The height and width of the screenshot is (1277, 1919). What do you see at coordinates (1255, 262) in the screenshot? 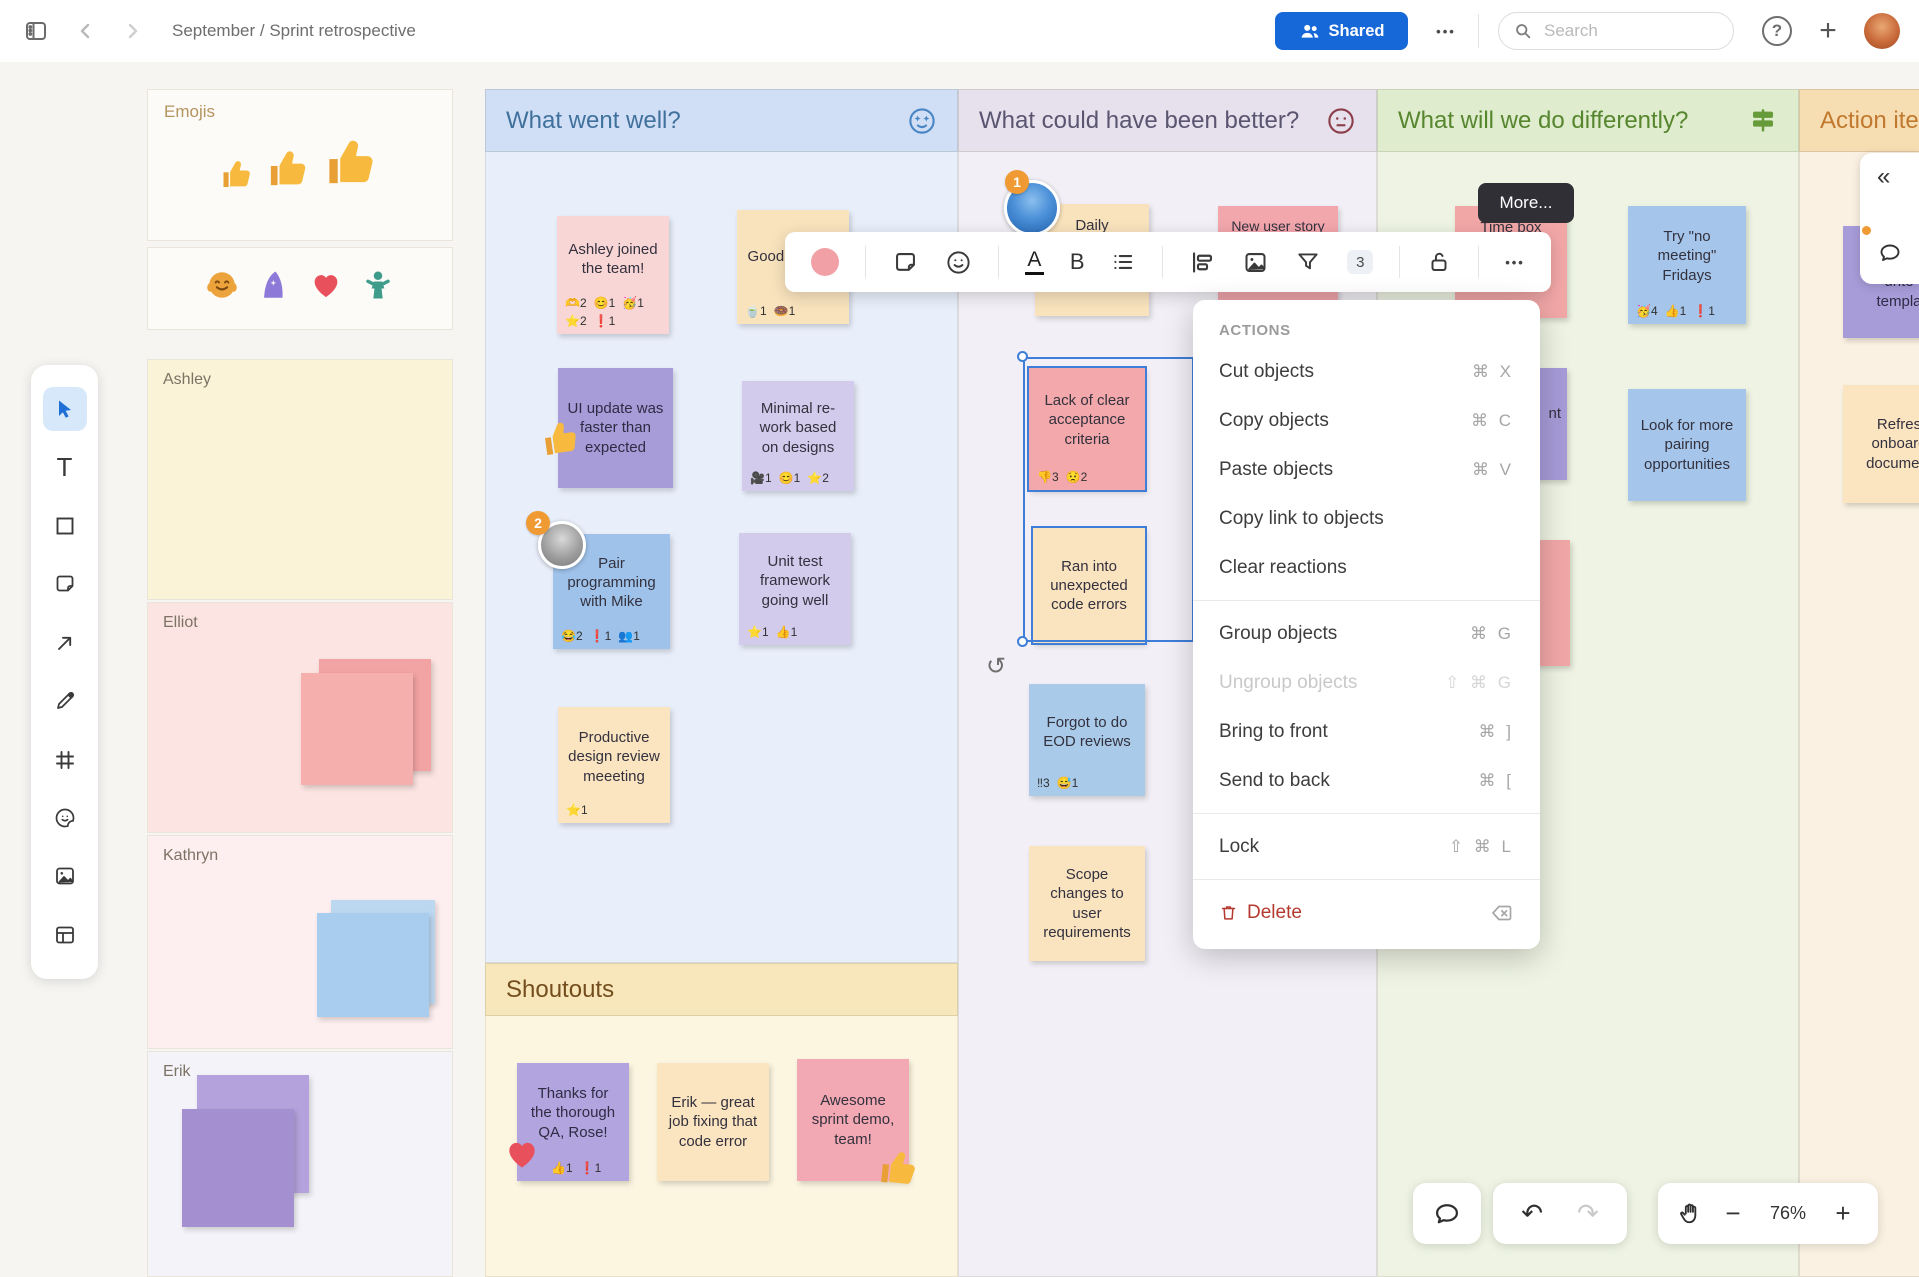
I see `image-icon` at bounding box center [1255, 262].